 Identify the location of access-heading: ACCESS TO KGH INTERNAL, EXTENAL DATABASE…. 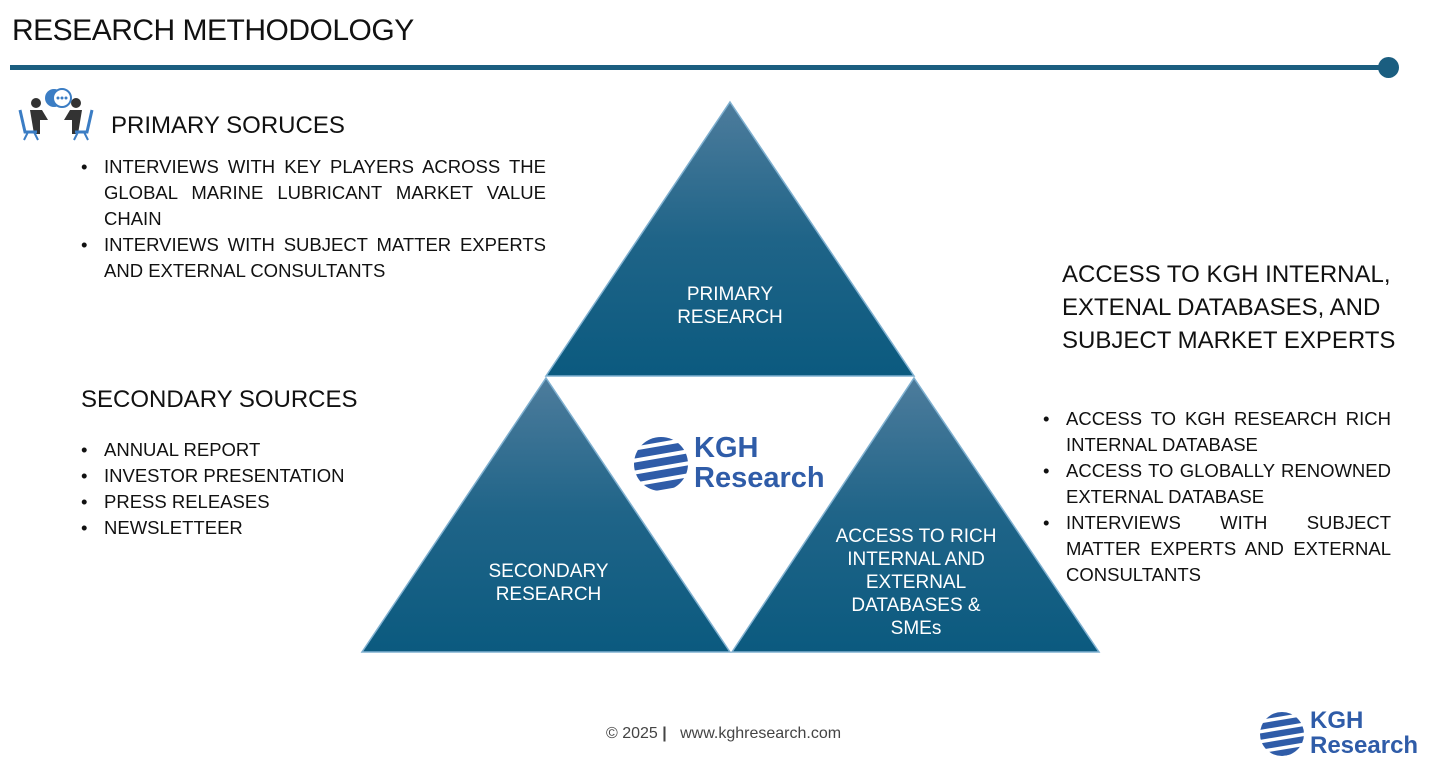
(1229, 307).